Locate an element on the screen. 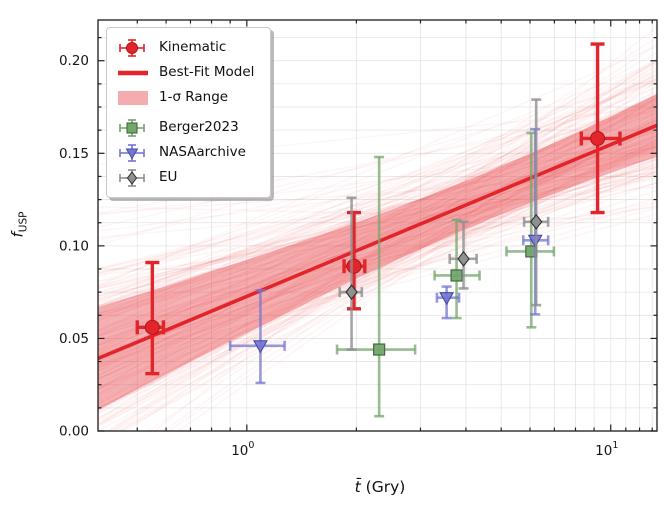 Image resolution: width=668 pixels, height=521 pixels. y-tick-label: 0.15 is located at coordinates (74, 154).